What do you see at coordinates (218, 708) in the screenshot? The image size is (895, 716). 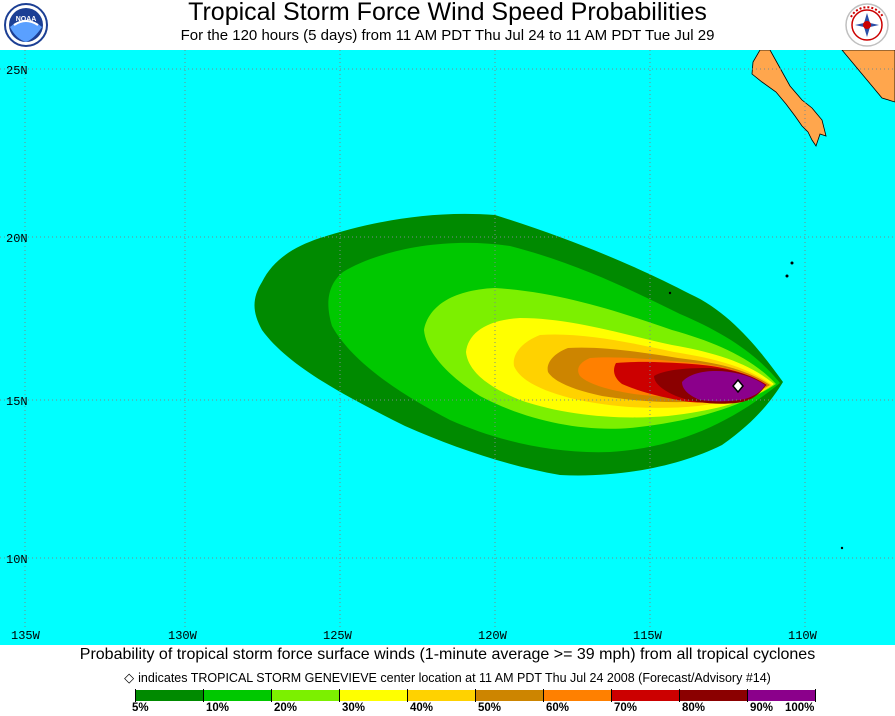 I see `legend-label: 10%` at bounding box center [218, 708].